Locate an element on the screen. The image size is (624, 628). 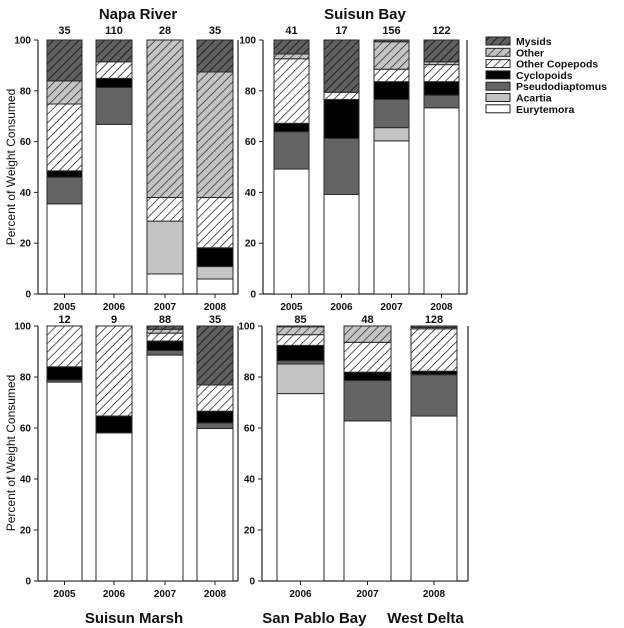
sample-size-label: 85 is located at coordinates (300, 320).